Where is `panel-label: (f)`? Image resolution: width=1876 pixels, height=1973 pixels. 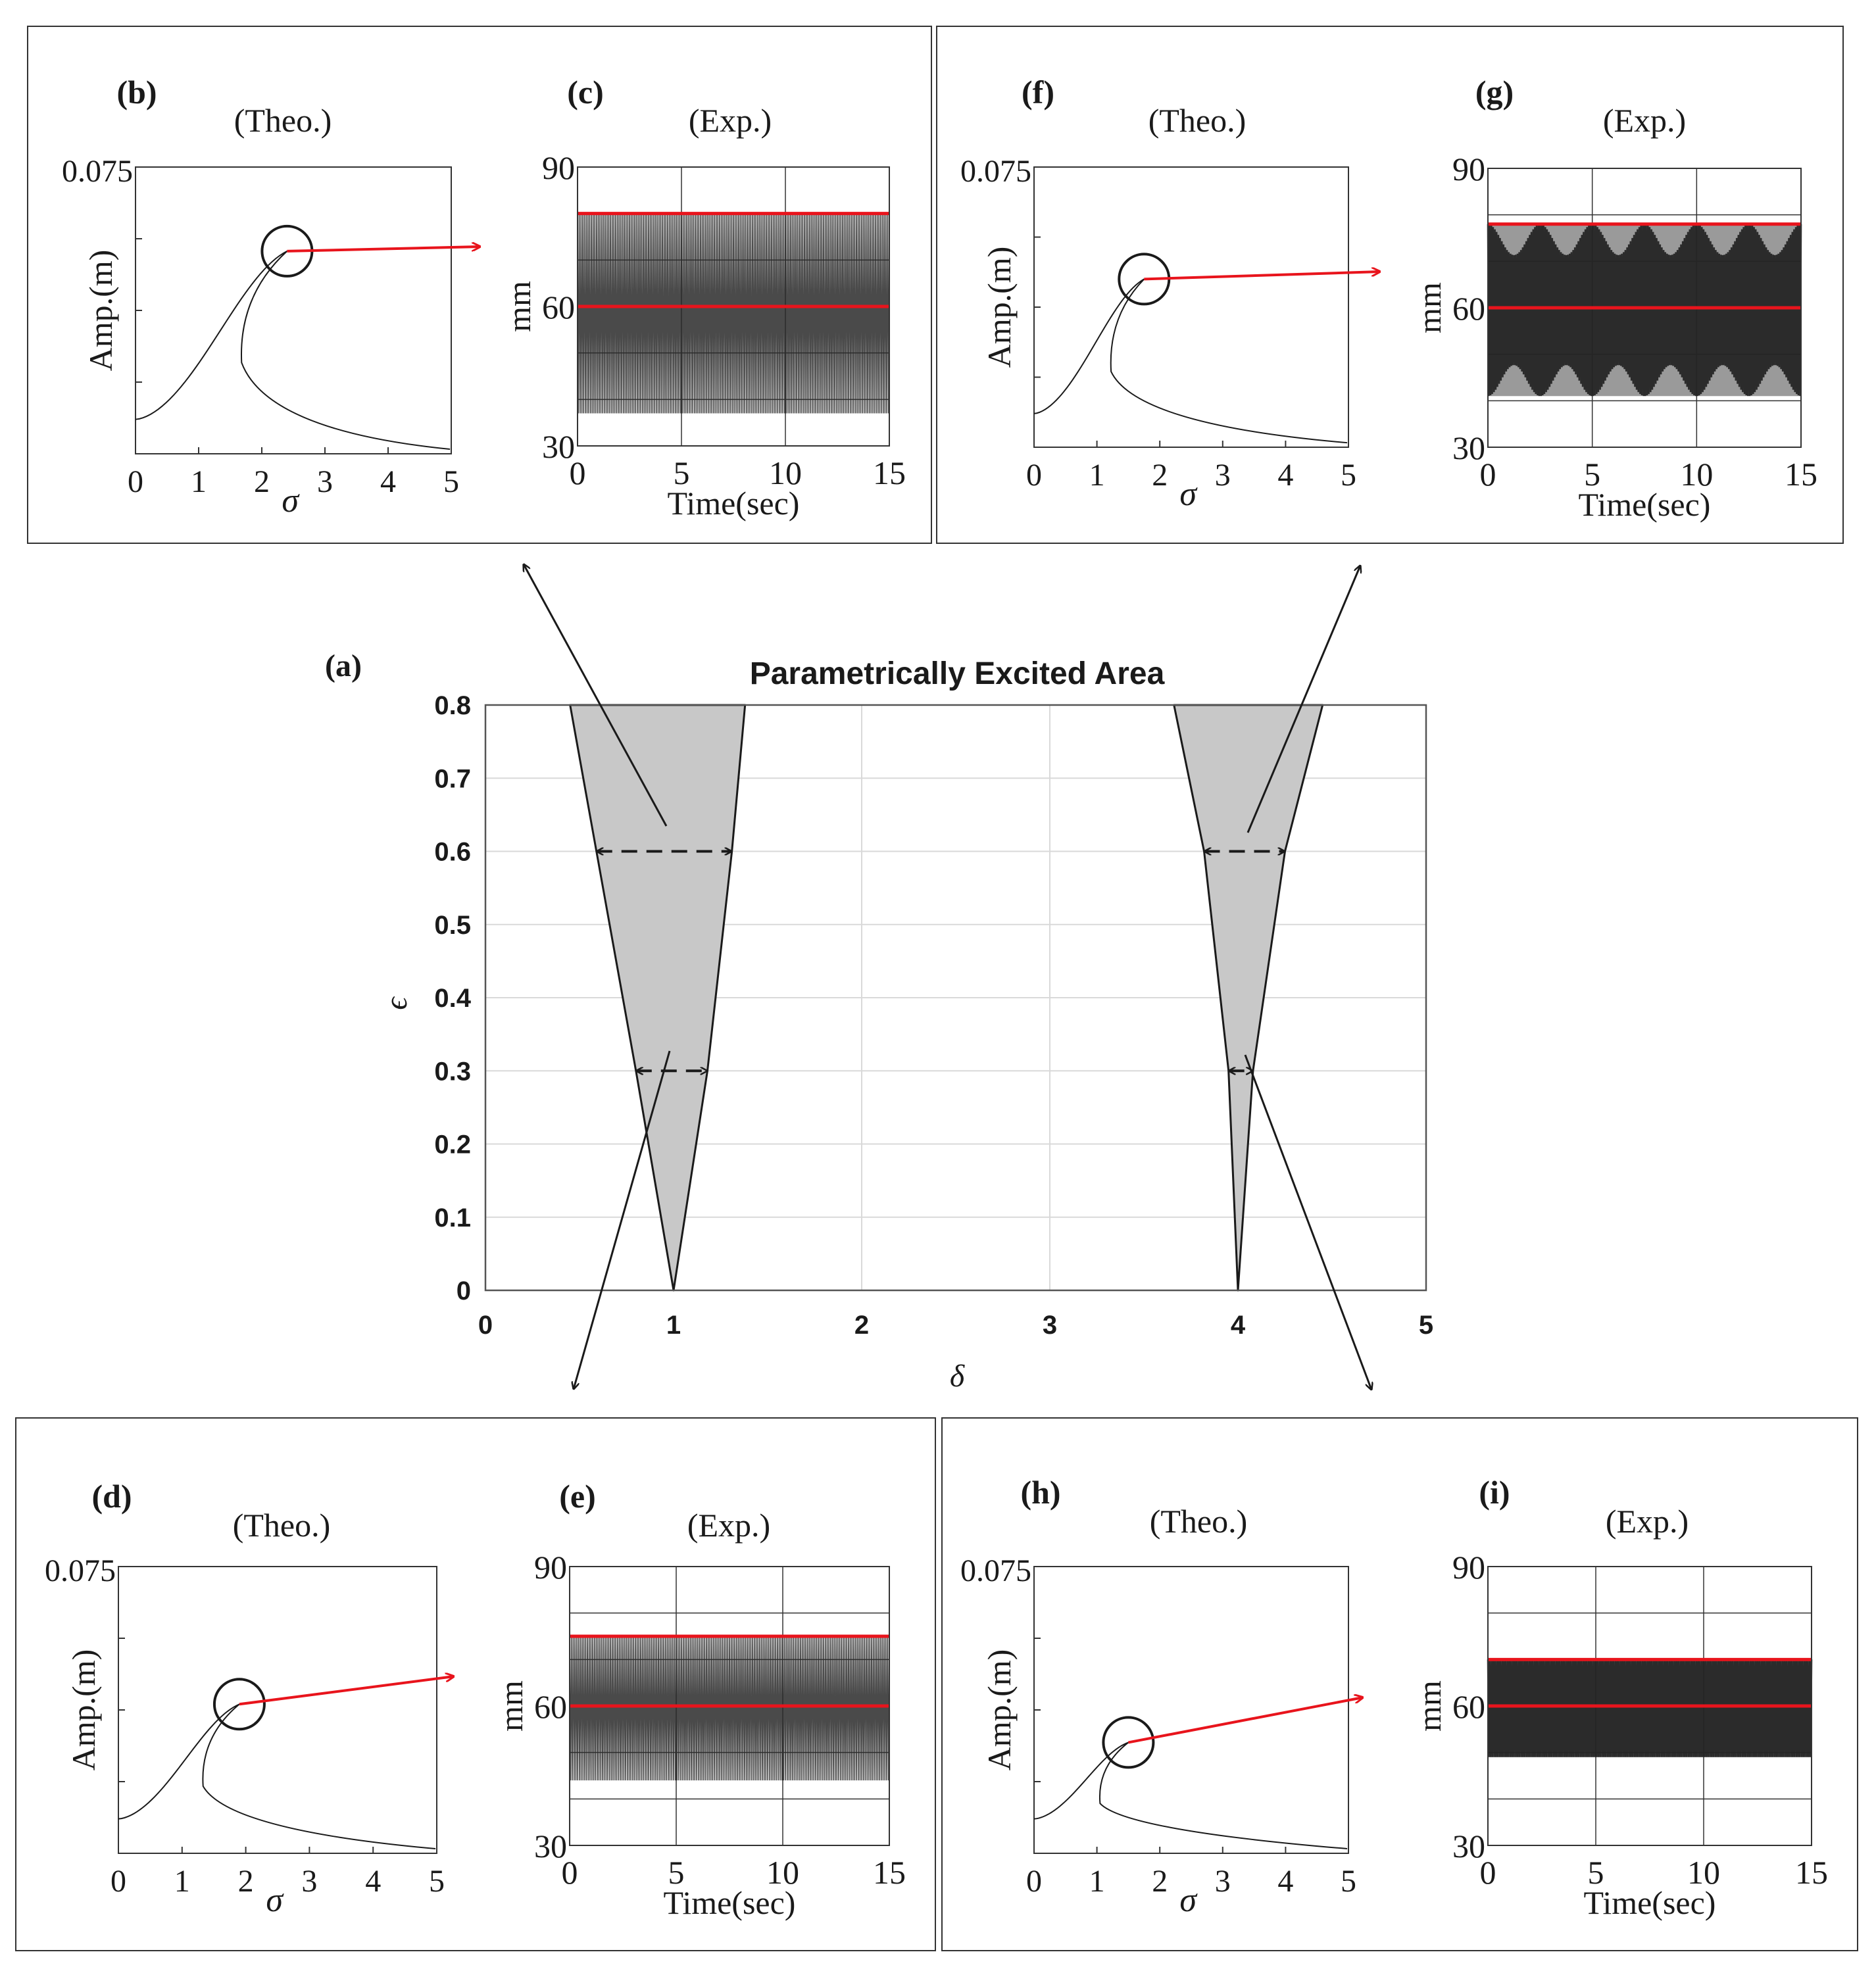 panel-label: (f) is located at coordinates (1038, 92).